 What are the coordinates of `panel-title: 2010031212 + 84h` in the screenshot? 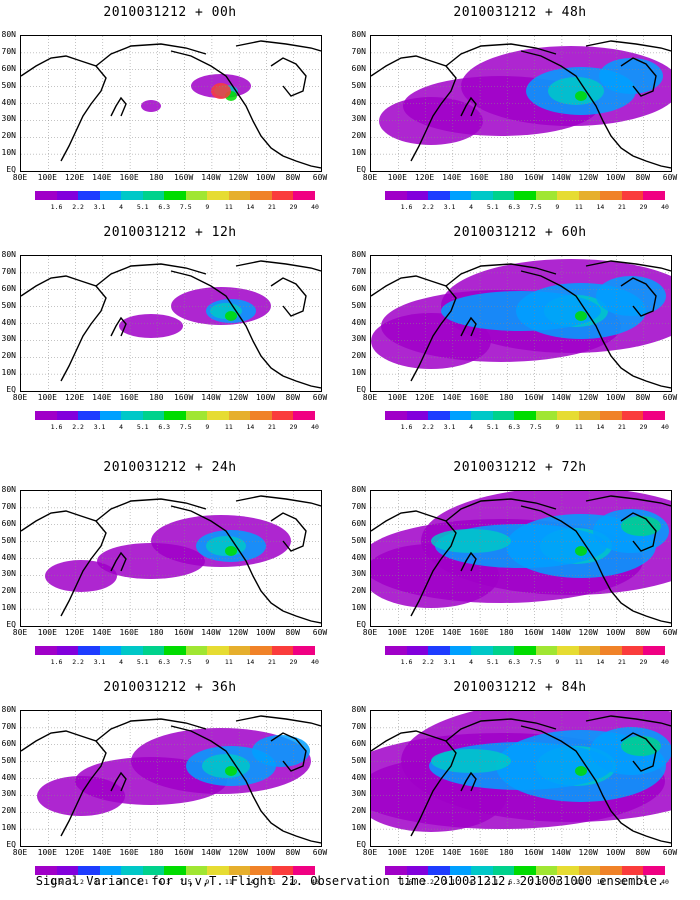 It's located at (520, 687).